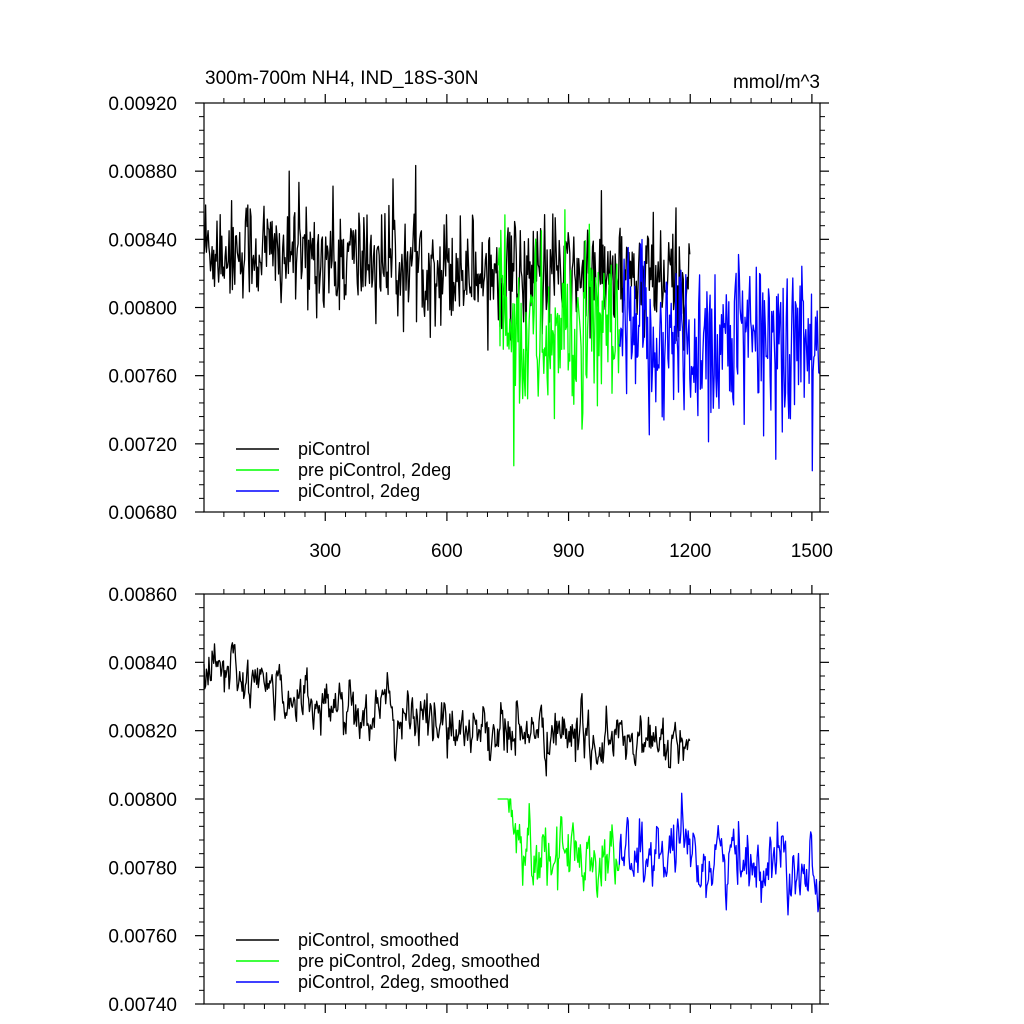 The width and height of the screenshot is (1024, 1024). What do you see at coordinates (142, 595) in the screenshot?
I see `y-tick-label: 0.00860` at bounding box center [142, 595].